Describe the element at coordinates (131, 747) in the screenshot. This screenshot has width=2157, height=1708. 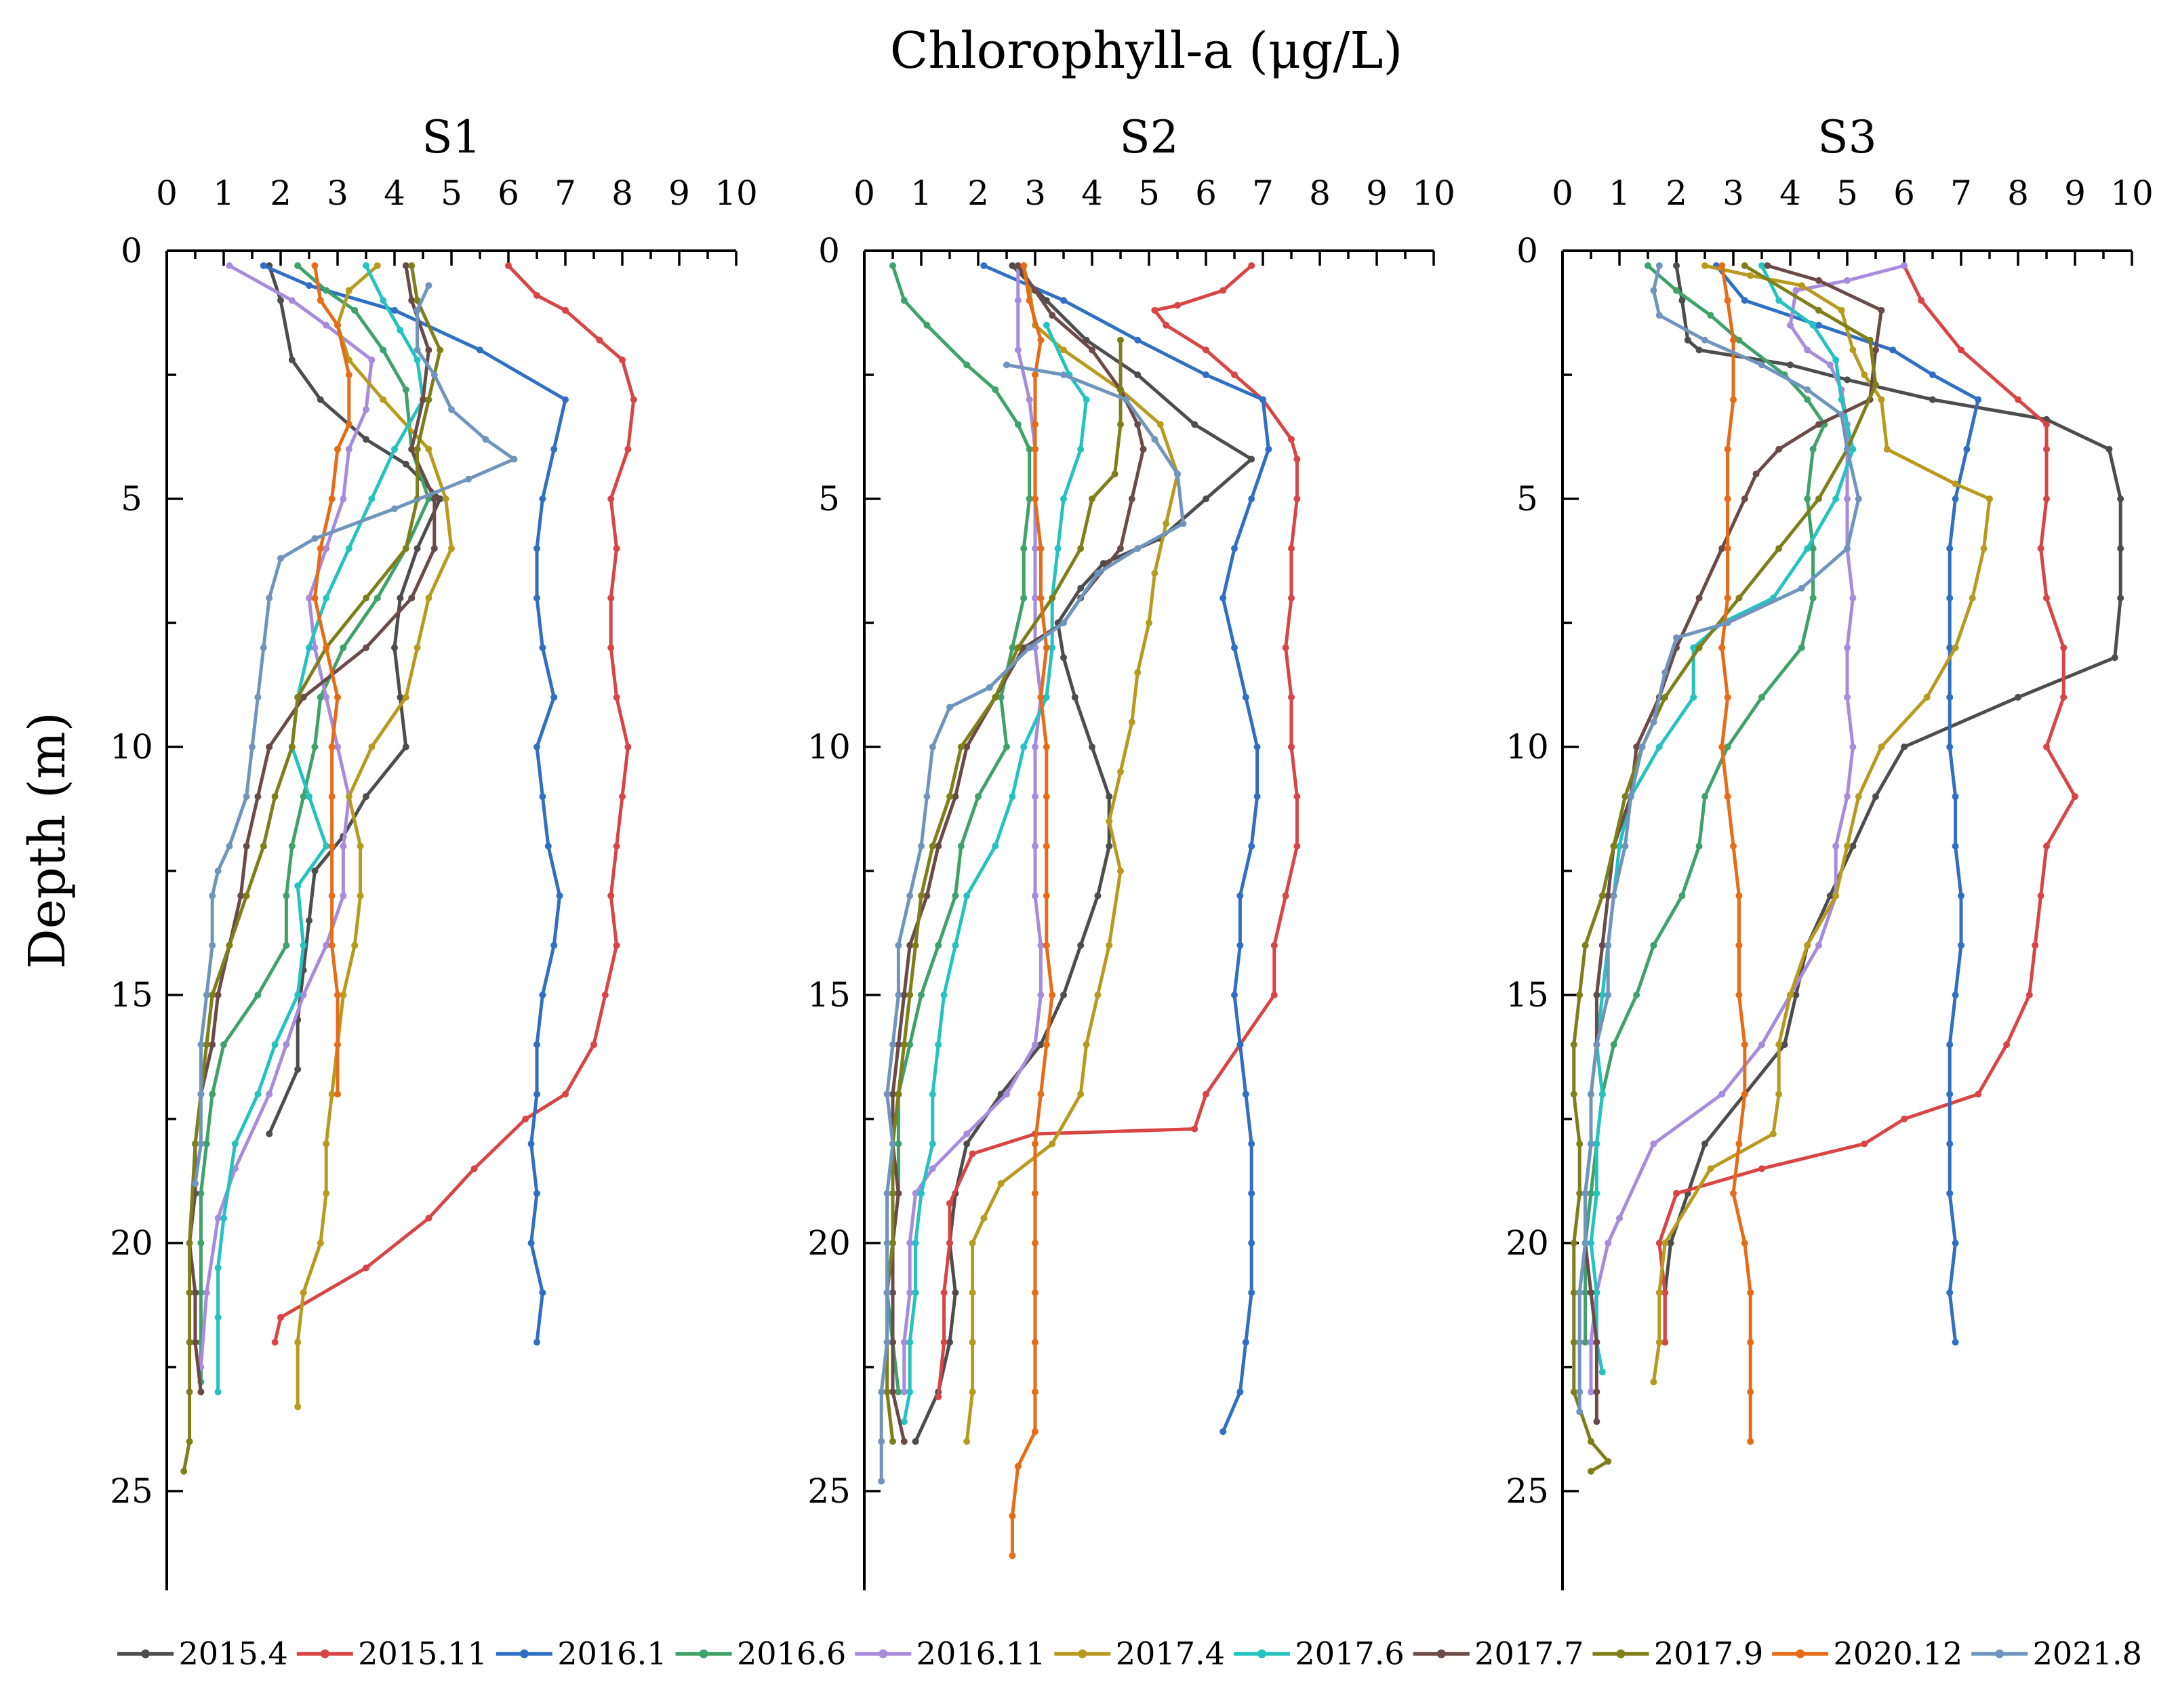
I see `y-tick-label: 10` at that location.